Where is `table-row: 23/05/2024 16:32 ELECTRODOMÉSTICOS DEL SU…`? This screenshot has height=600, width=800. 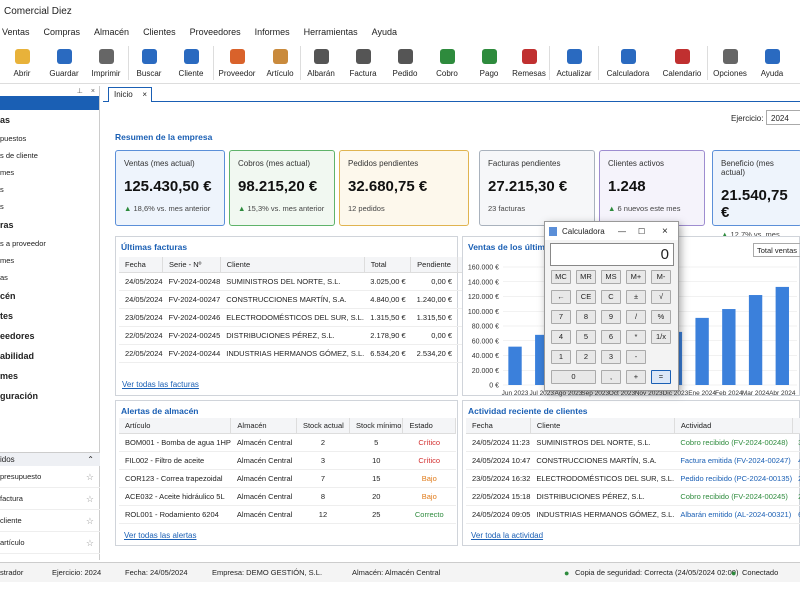 table-row: 23/05/2024 16:32 ELECTRODOMÉSTICOS DEL SU… is located at coordinates (633, 478).